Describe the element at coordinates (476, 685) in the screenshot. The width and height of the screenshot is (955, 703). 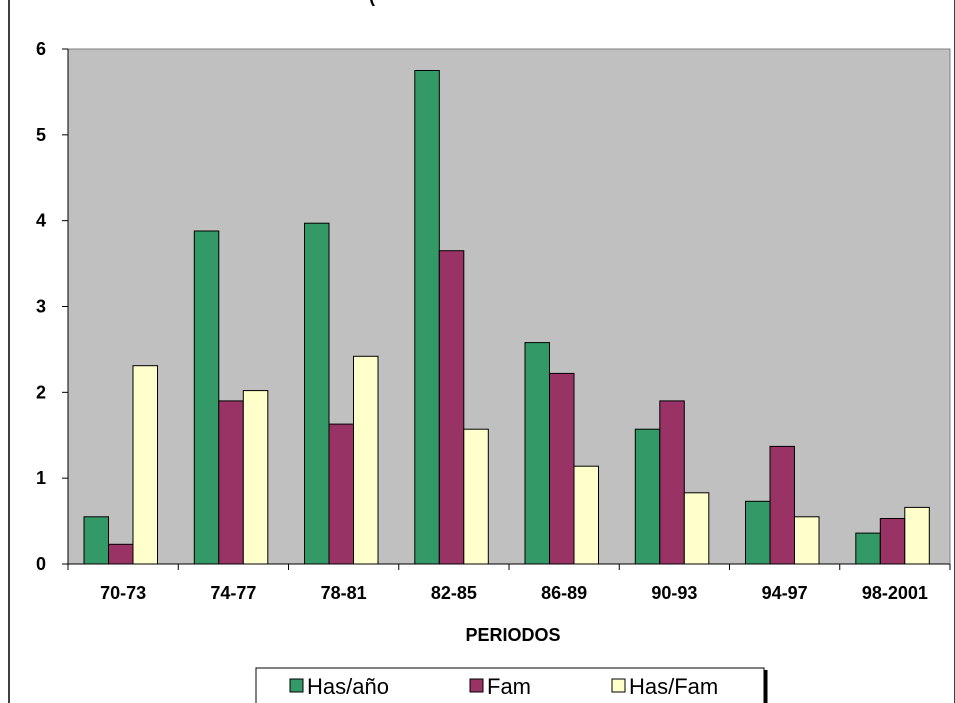
I see `legend-swatch-Fam` at that location.